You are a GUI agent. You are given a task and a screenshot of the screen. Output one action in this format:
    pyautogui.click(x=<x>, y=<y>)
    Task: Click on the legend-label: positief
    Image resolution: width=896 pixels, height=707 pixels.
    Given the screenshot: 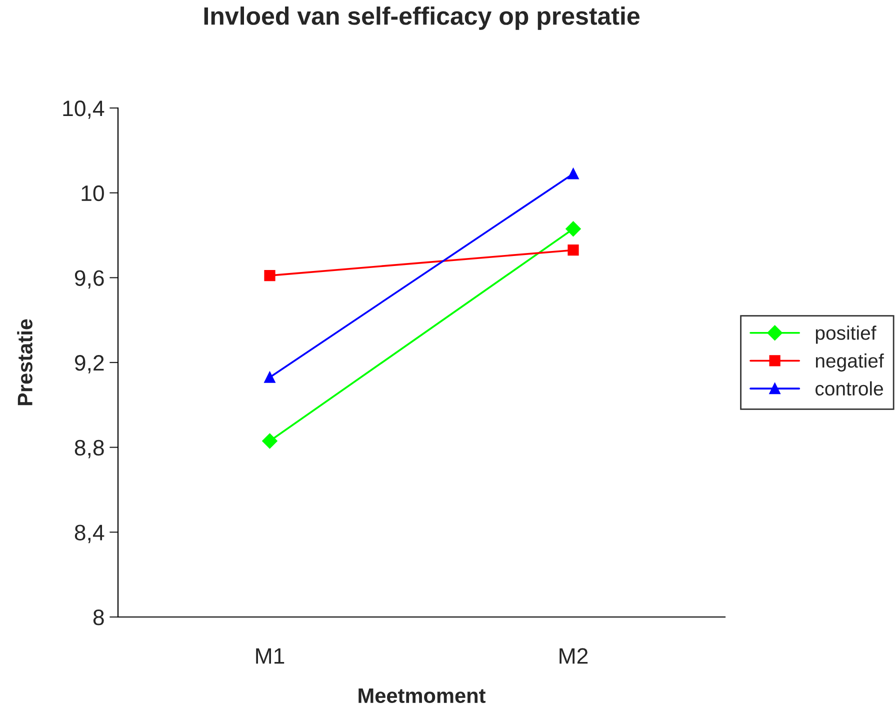 What is the action you would take?
    pyautogui.click(x=846, y=335)
    